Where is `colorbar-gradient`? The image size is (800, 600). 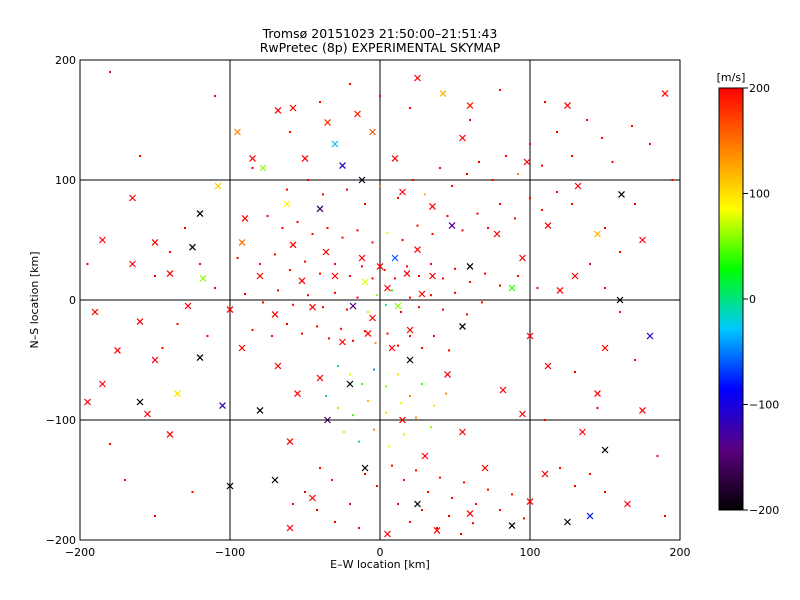
colorbar-gradient is located at coordinates (731, 299).